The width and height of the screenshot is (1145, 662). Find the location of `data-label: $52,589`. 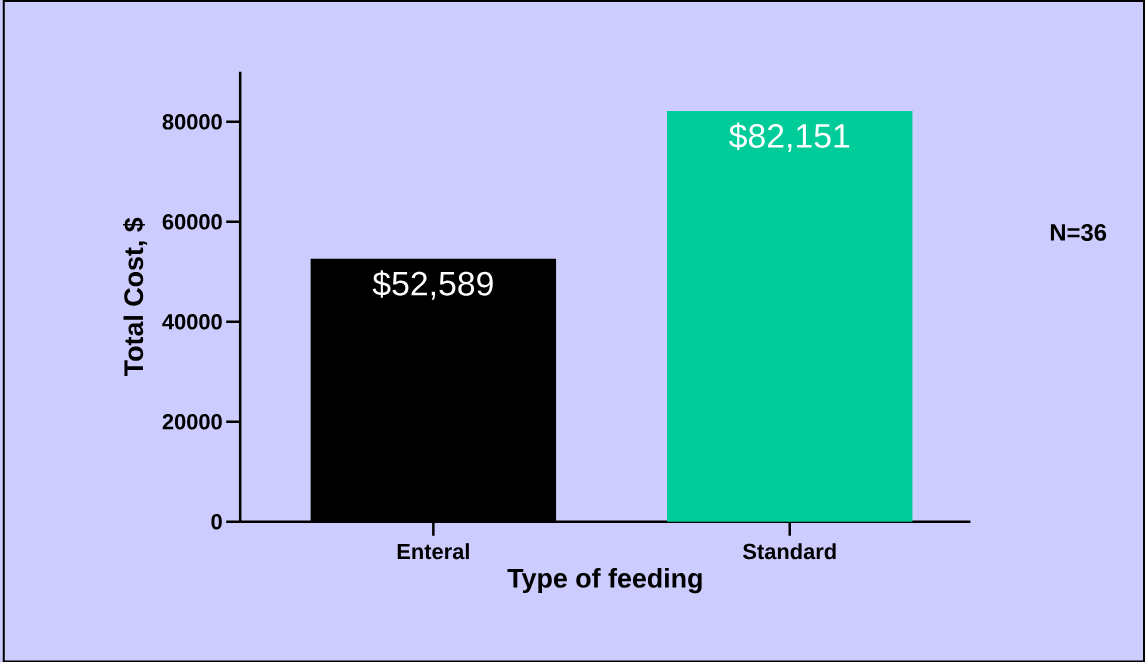

data-label: $52,589 is located at coordinates (432, 285).